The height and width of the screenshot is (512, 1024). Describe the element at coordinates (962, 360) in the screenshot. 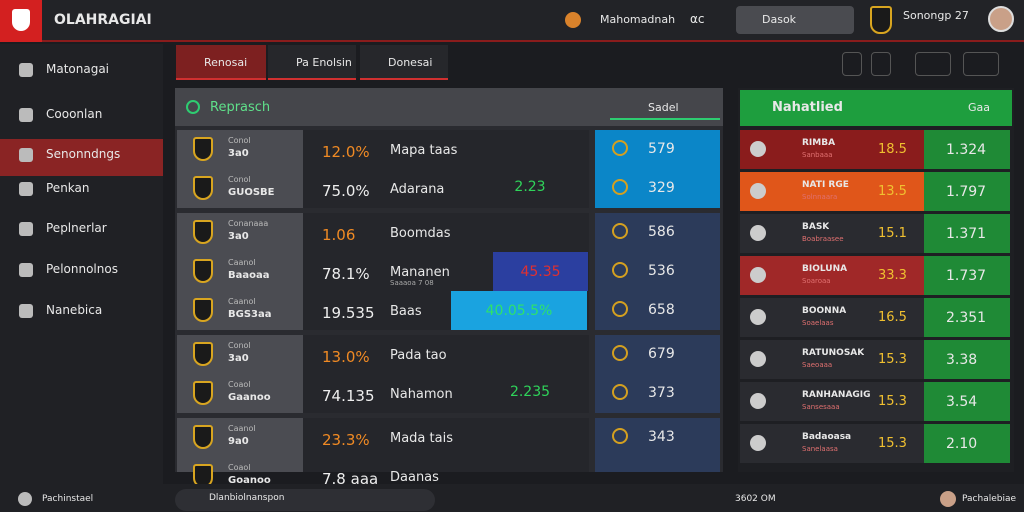

I see `side-value: 3.38` at that location.